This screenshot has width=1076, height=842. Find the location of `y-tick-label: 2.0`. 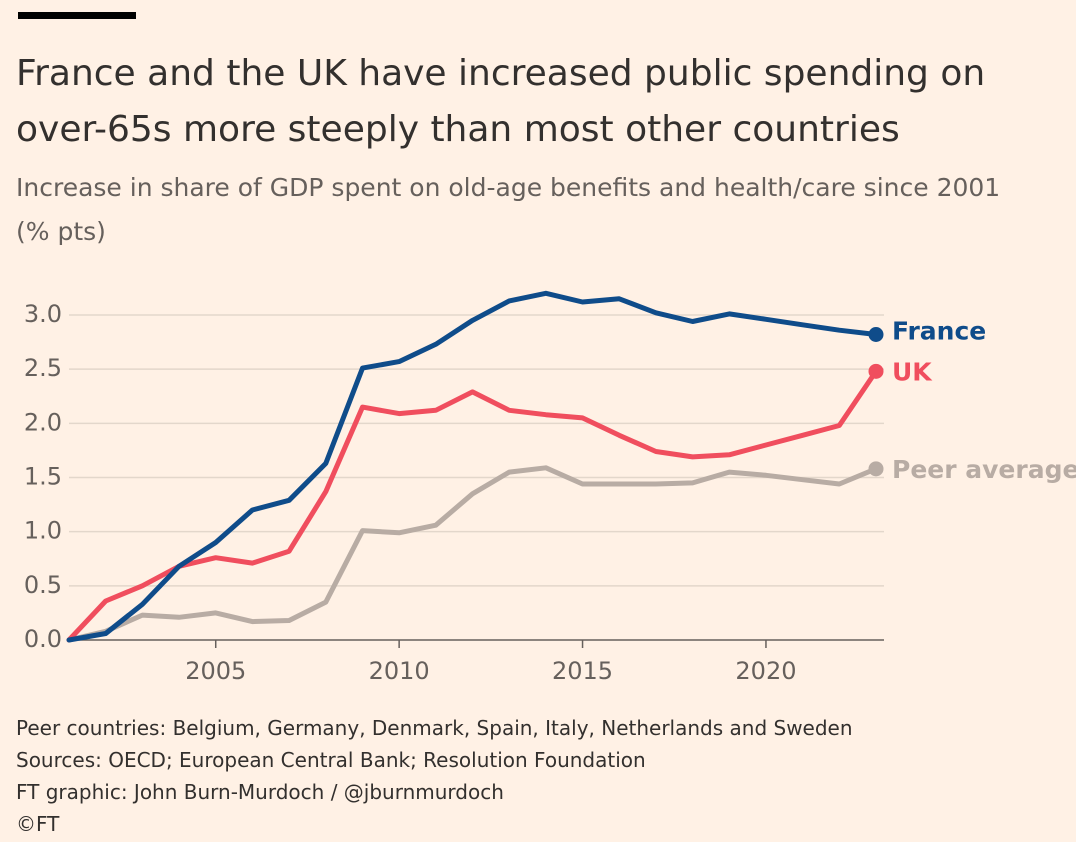

y-tick-label: 2.0 is located at coordinates (43, 422).